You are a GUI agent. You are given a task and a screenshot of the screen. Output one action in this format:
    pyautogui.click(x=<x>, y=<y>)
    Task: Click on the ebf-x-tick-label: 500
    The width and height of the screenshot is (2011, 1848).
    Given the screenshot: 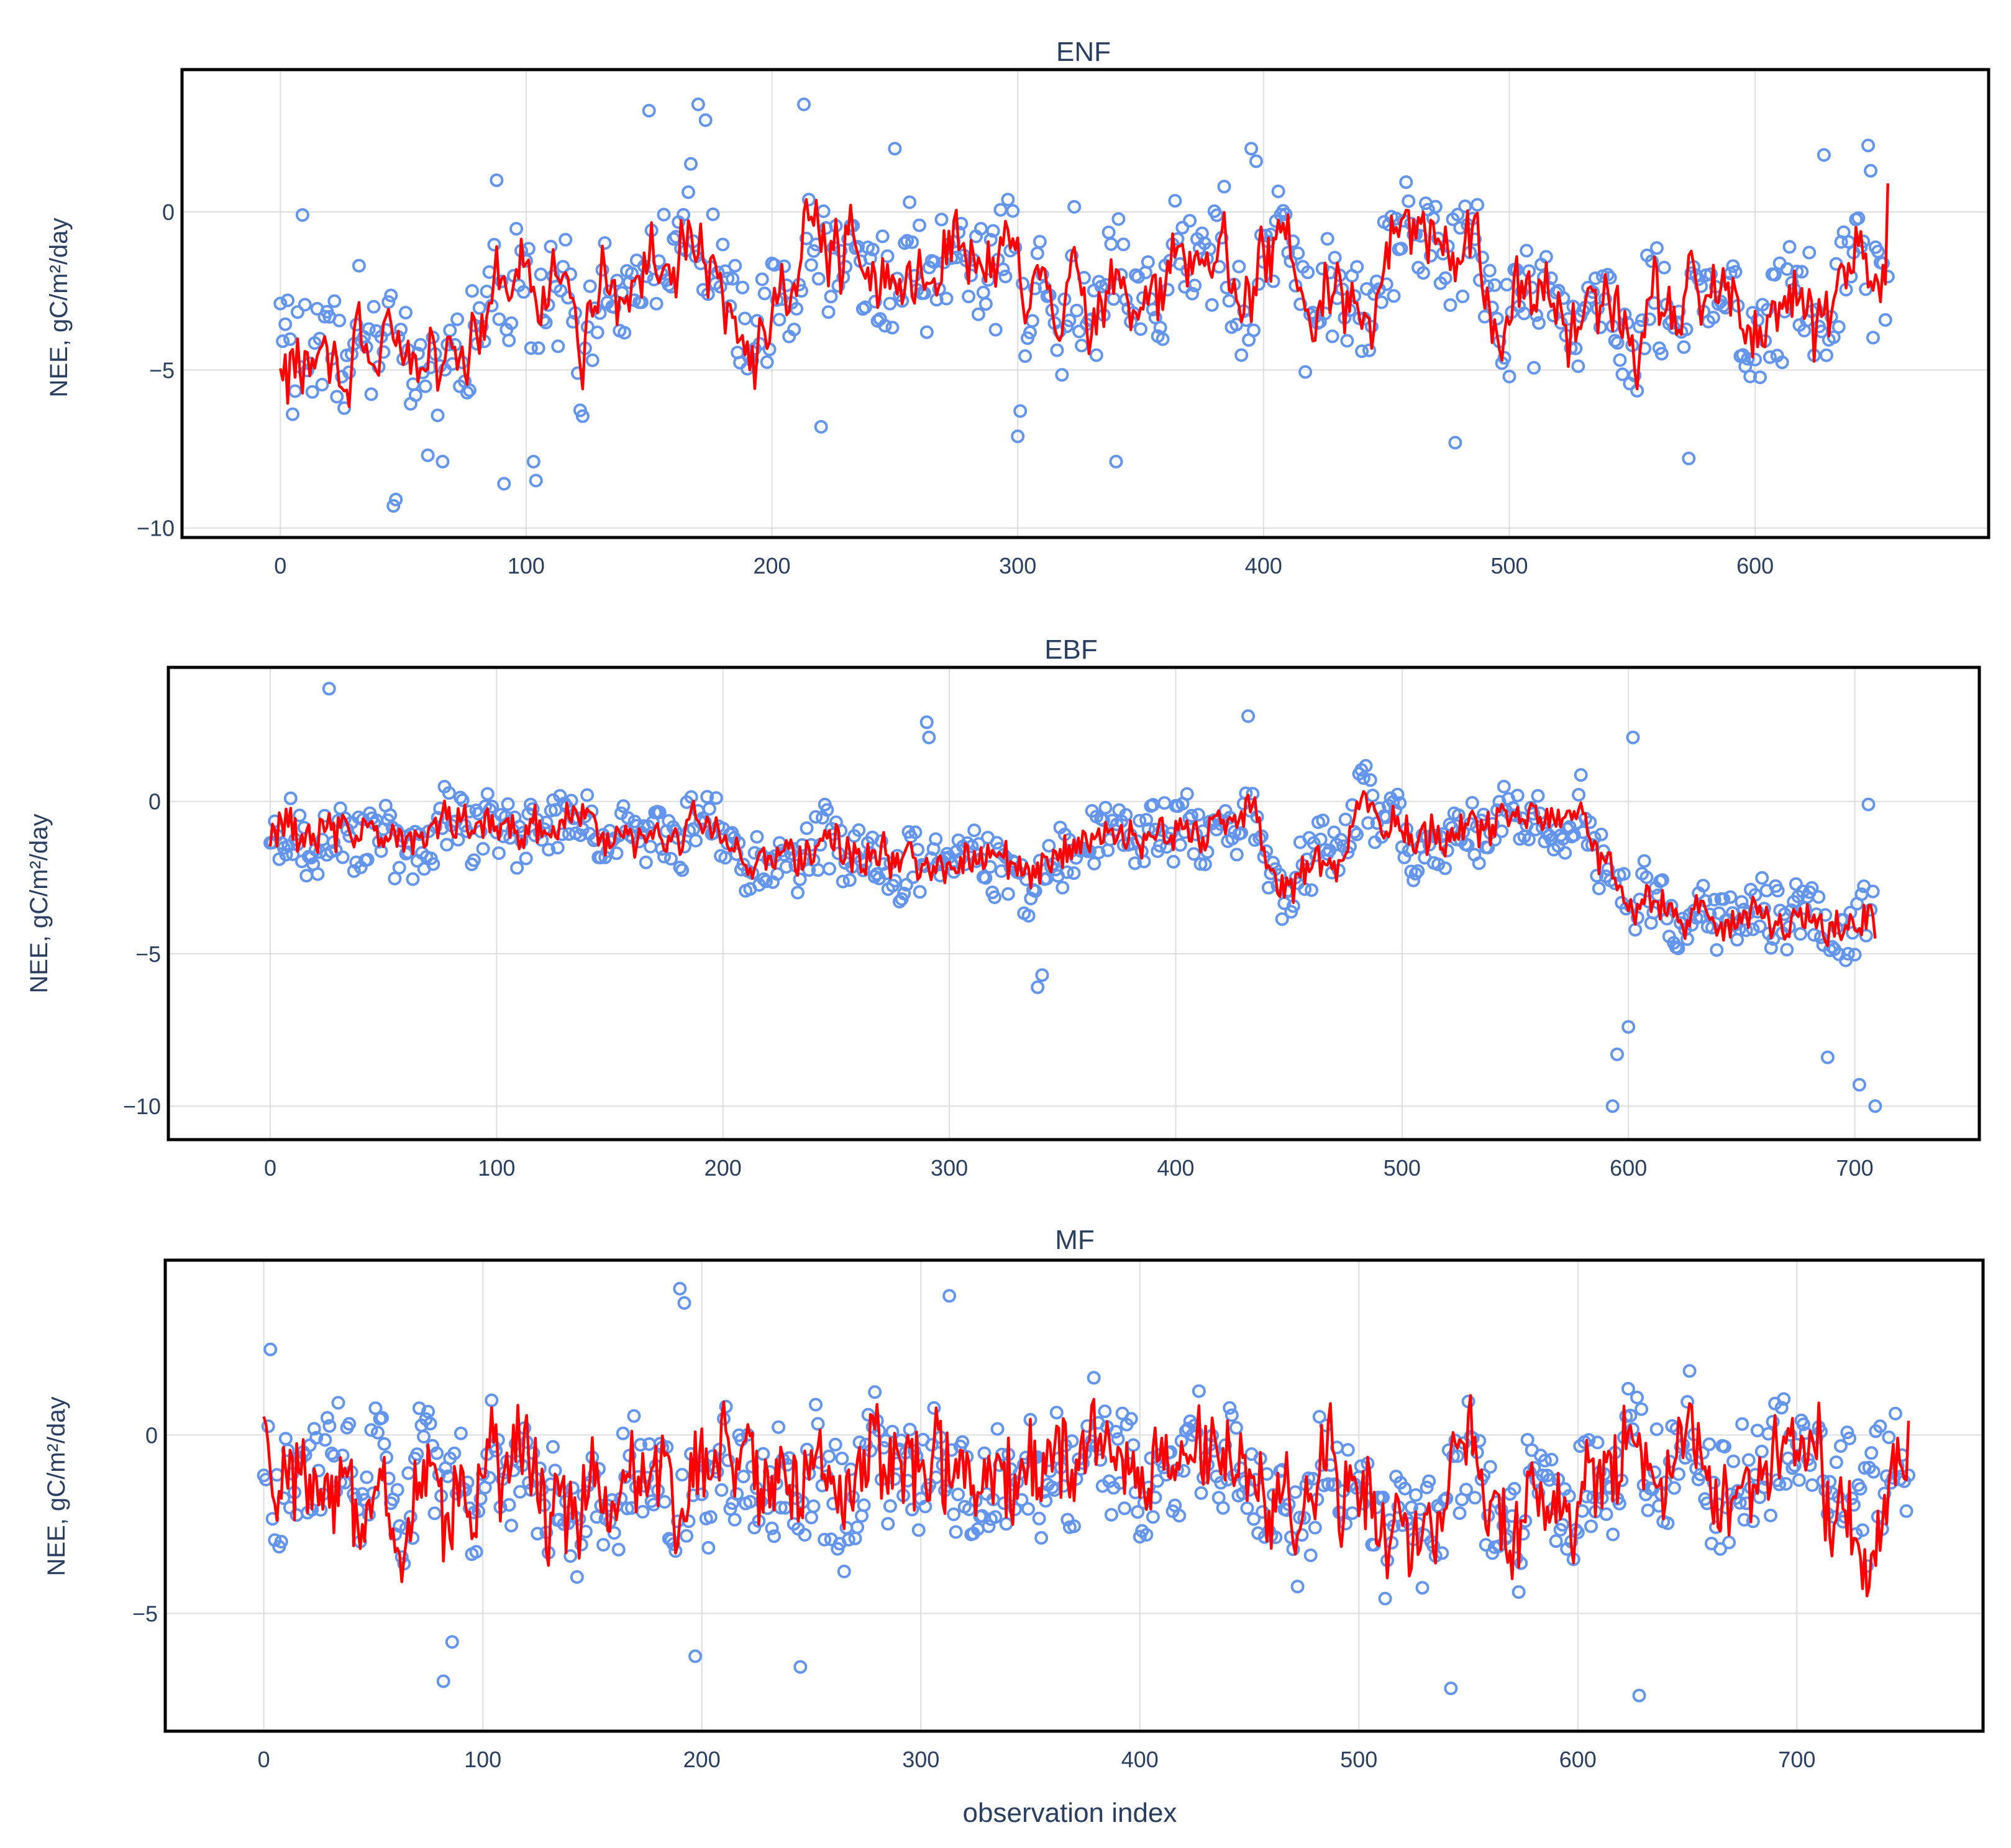 What is the action you would take?
    pyautogui.click(x=1402, y=1168)
    